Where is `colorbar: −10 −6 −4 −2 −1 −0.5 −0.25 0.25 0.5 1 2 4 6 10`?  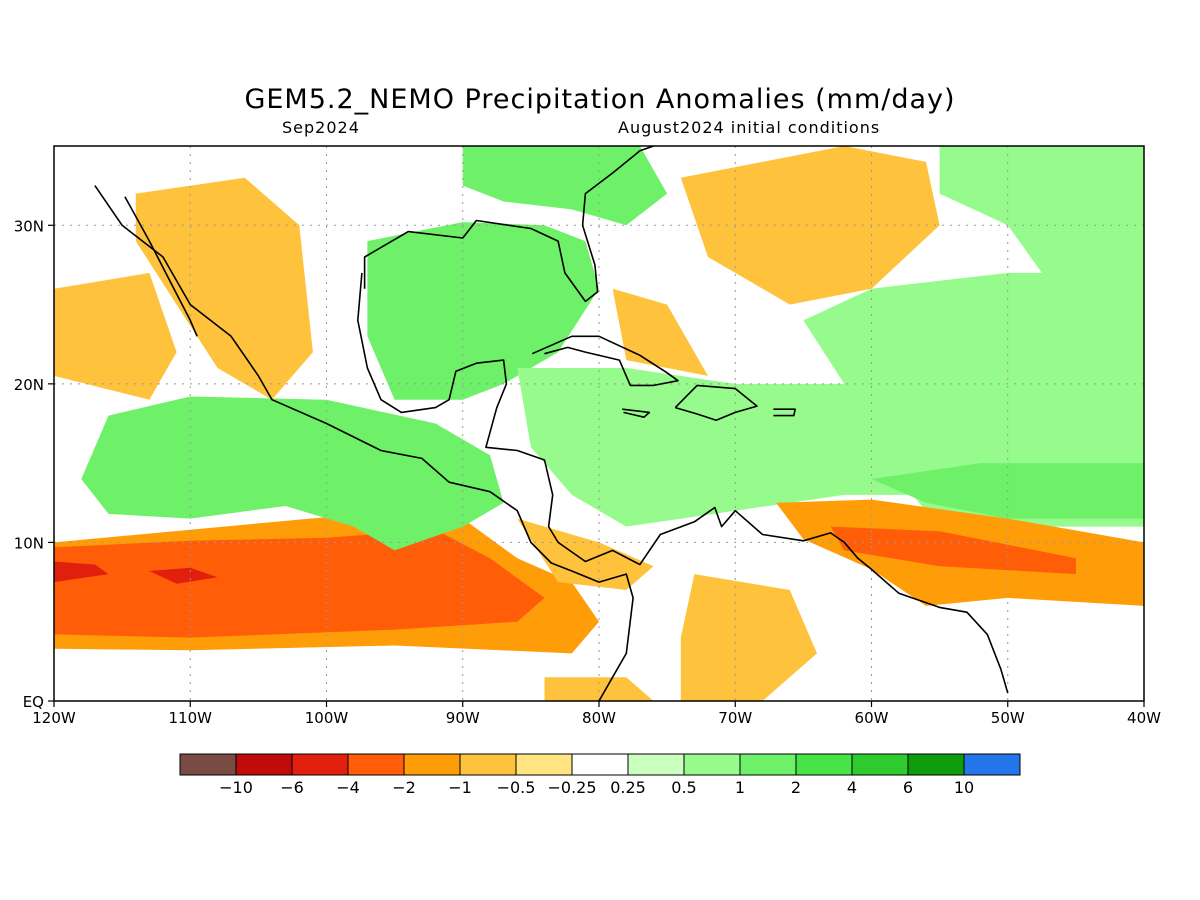 colorbar: −10 −6 −4 −2 −1 −0.5 −0.25 0.25 0.5 1 2 4 6 10 is located at coordinates (600, 775).